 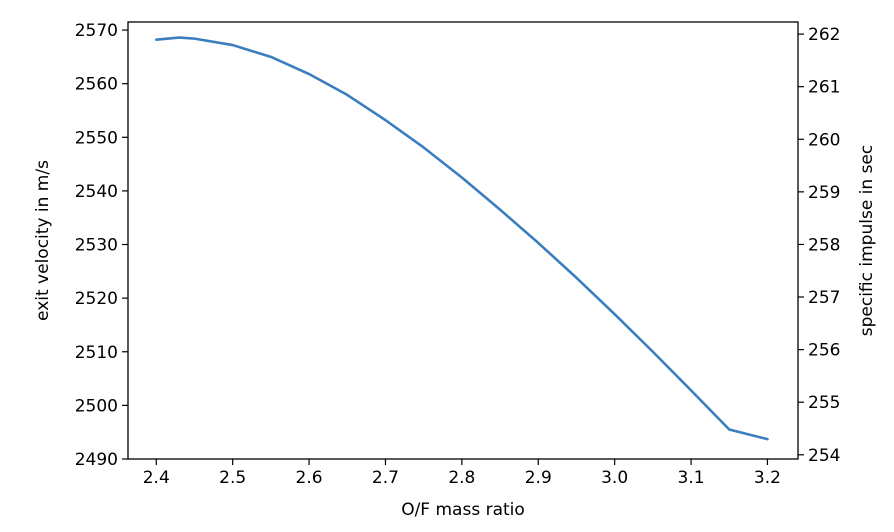 I want to click on y-axis-label-left: exit velocity in m/s, so click(x=43, y=240).